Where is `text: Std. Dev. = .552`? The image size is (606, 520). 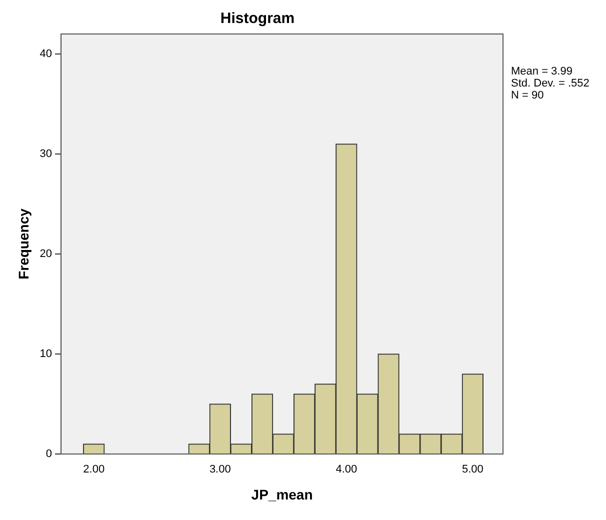 text: Std. Dev. = .552 is located at coordinates (550, 84).